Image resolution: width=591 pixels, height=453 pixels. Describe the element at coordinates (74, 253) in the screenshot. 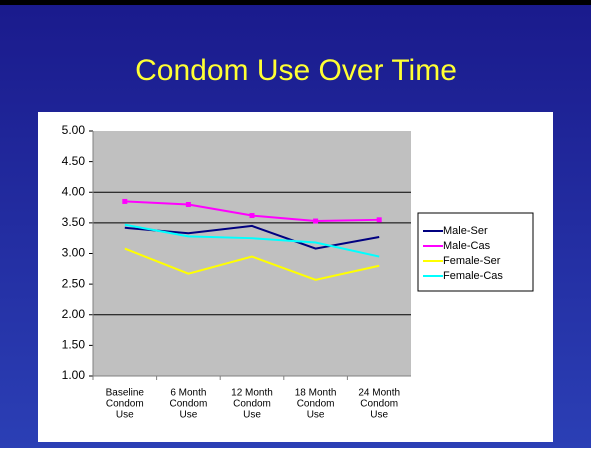

I see `y-tick-label: 3.00` at that location.